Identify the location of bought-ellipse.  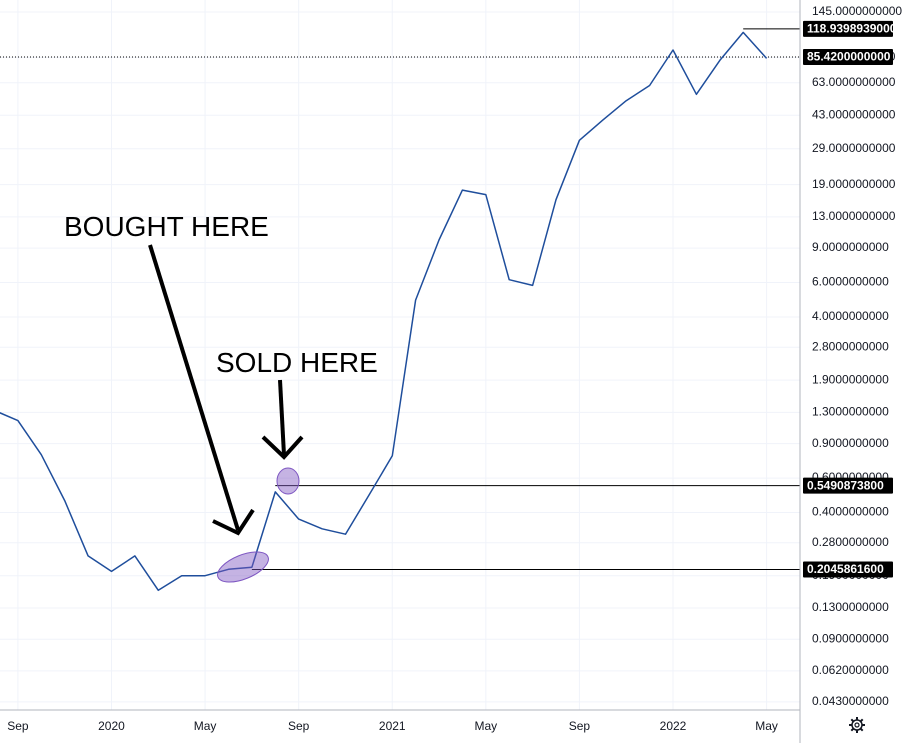
(243, 567).